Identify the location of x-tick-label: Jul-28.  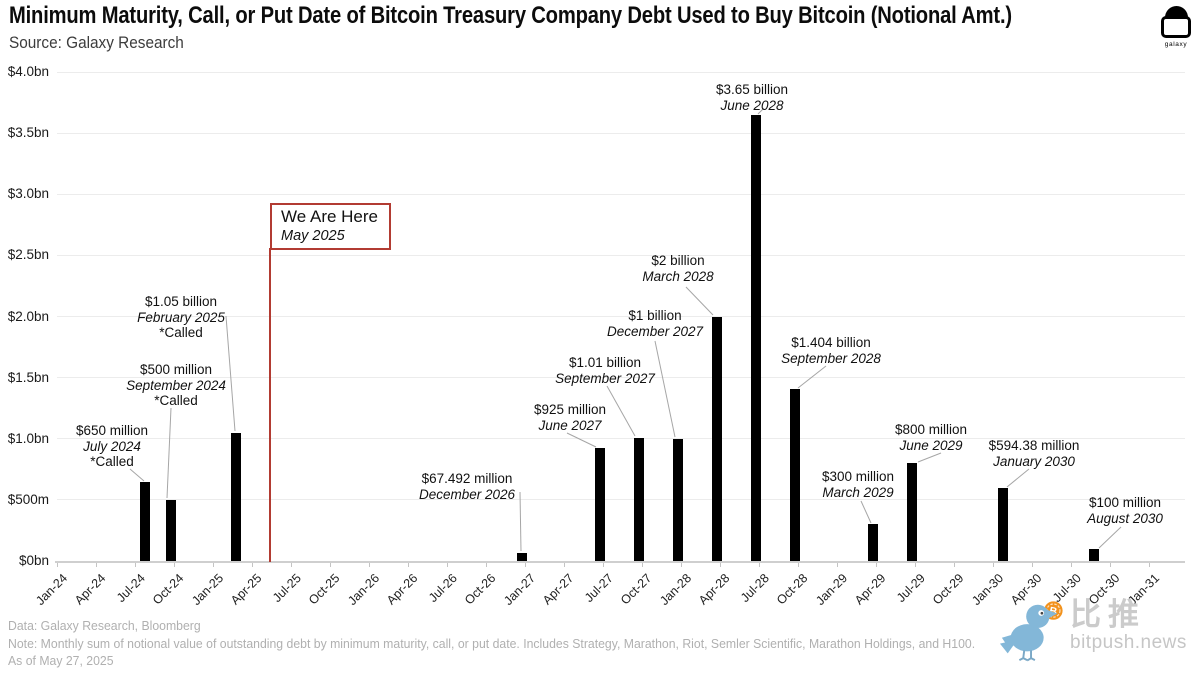
(754, 588).